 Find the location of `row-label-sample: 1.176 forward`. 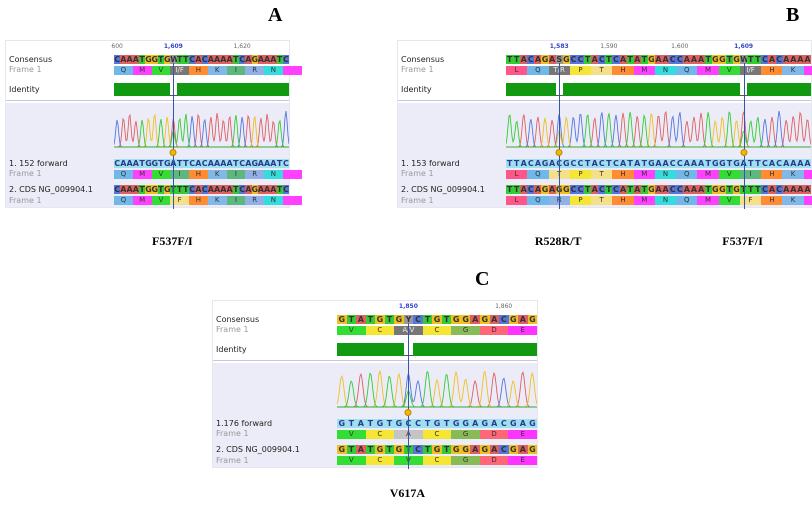

row-label-sample: 1.176 forward is located at coordinates (244, 423).